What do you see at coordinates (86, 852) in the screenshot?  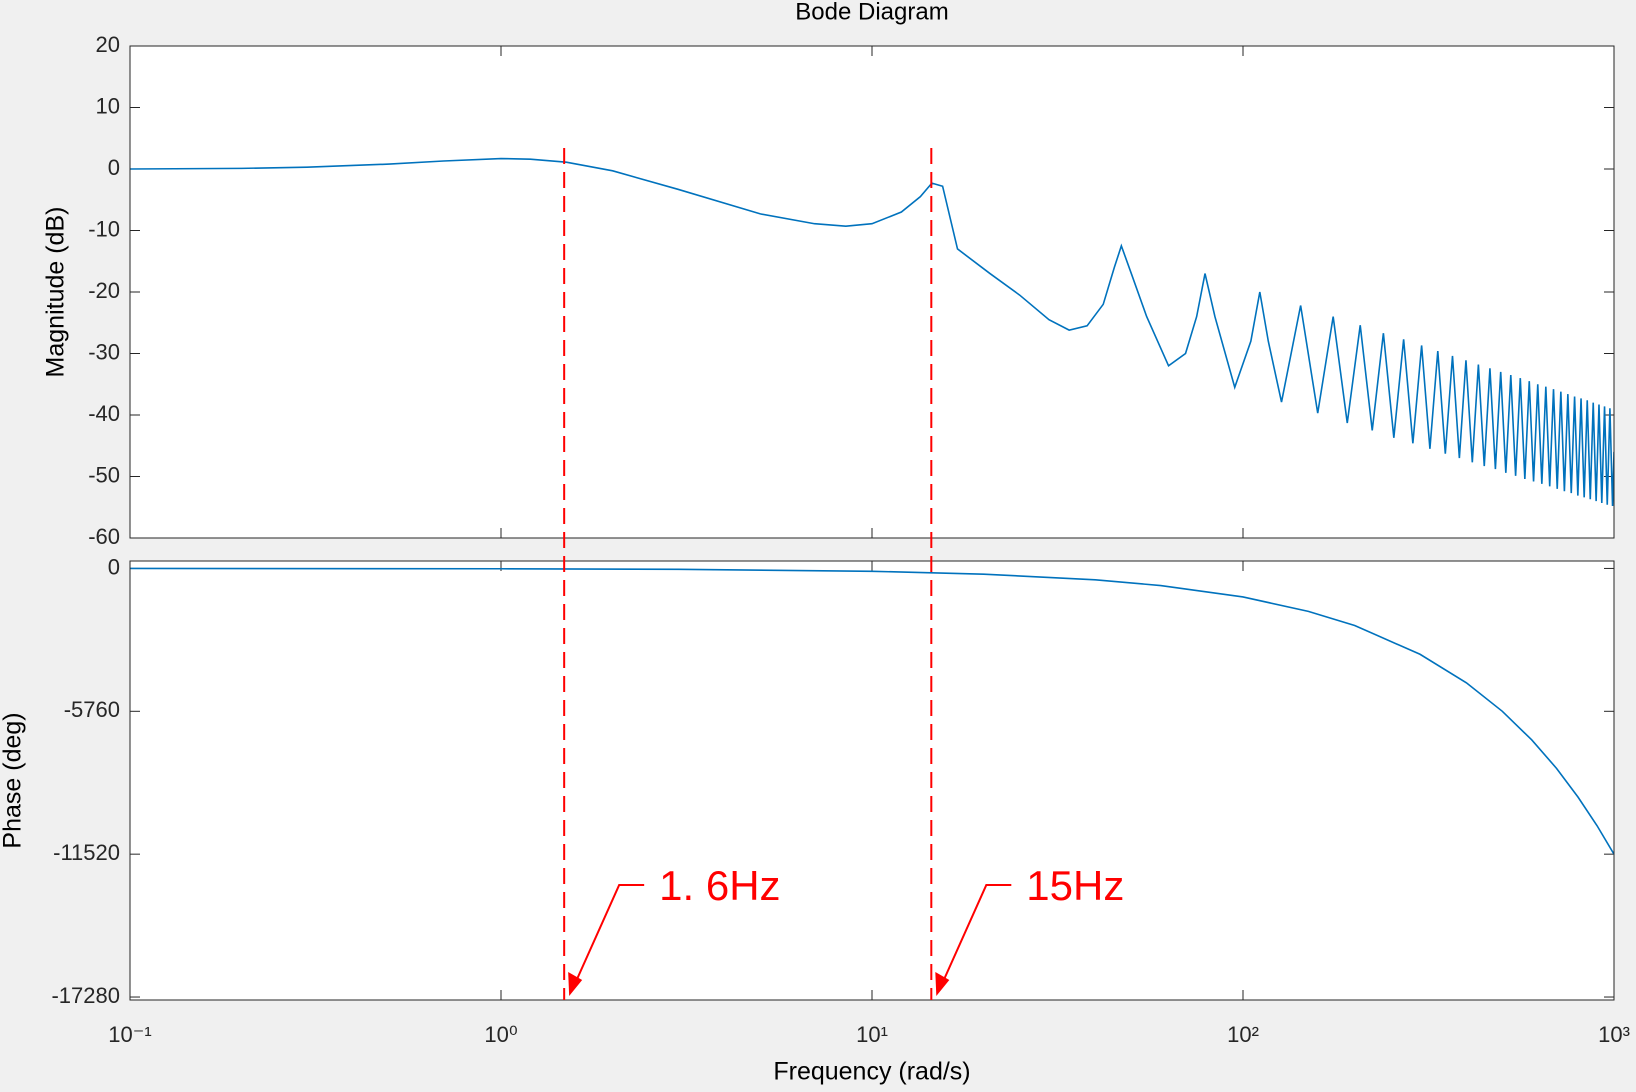 I see `y-tick-label: -11520` at bounding box center [86, 852].